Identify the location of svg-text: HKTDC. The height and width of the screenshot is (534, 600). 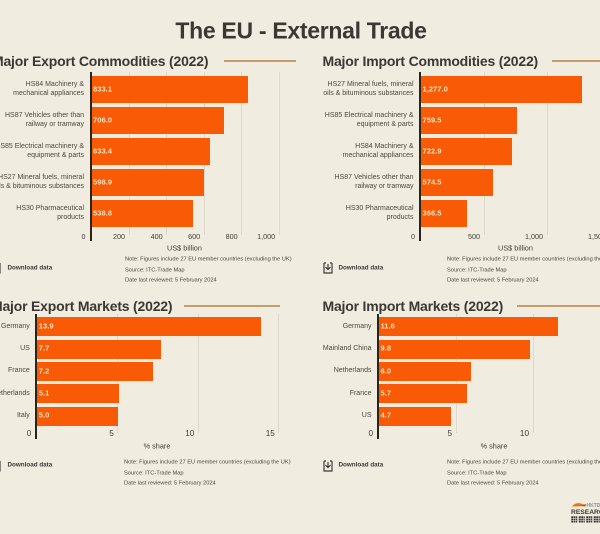
(593, 506).